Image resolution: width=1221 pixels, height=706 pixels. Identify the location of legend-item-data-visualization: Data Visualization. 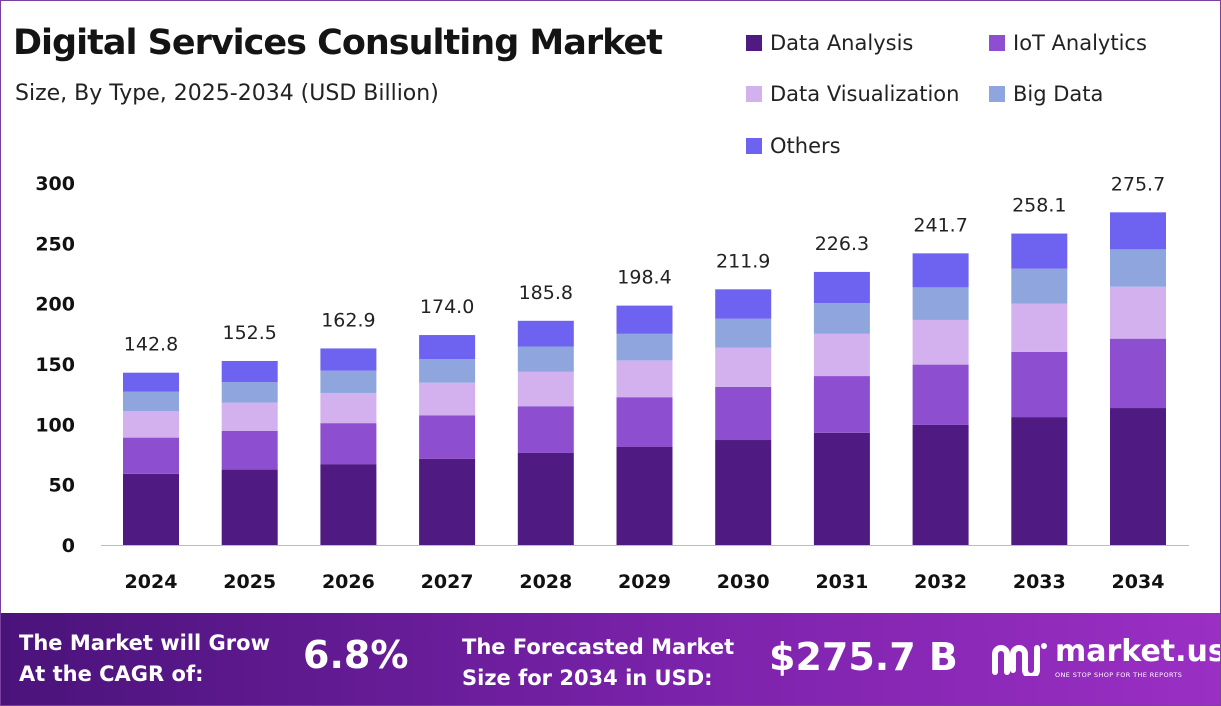
(852, 94).